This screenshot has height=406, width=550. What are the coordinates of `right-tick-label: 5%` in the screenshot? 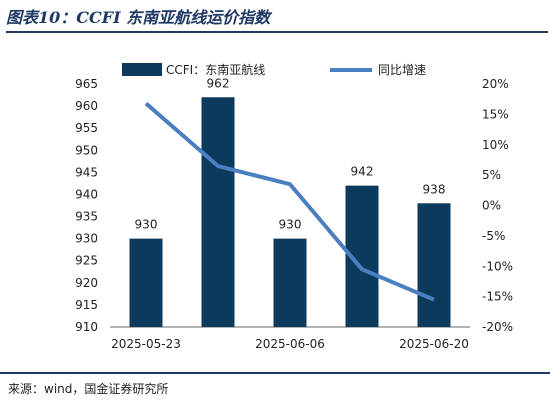 It's located at (491, 175).